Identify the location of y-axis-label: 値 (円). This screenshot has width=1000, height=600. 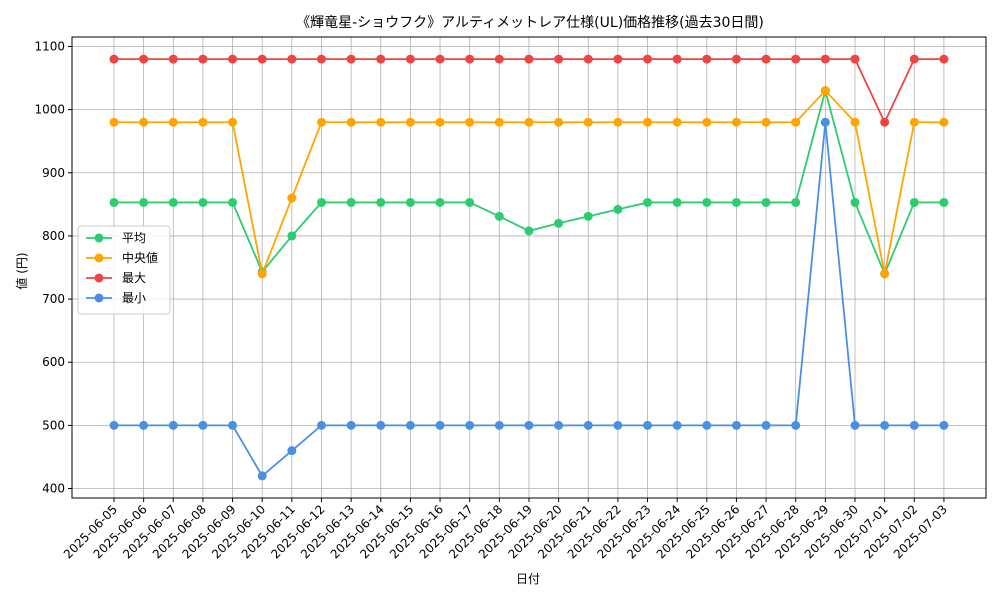
(21, 270).